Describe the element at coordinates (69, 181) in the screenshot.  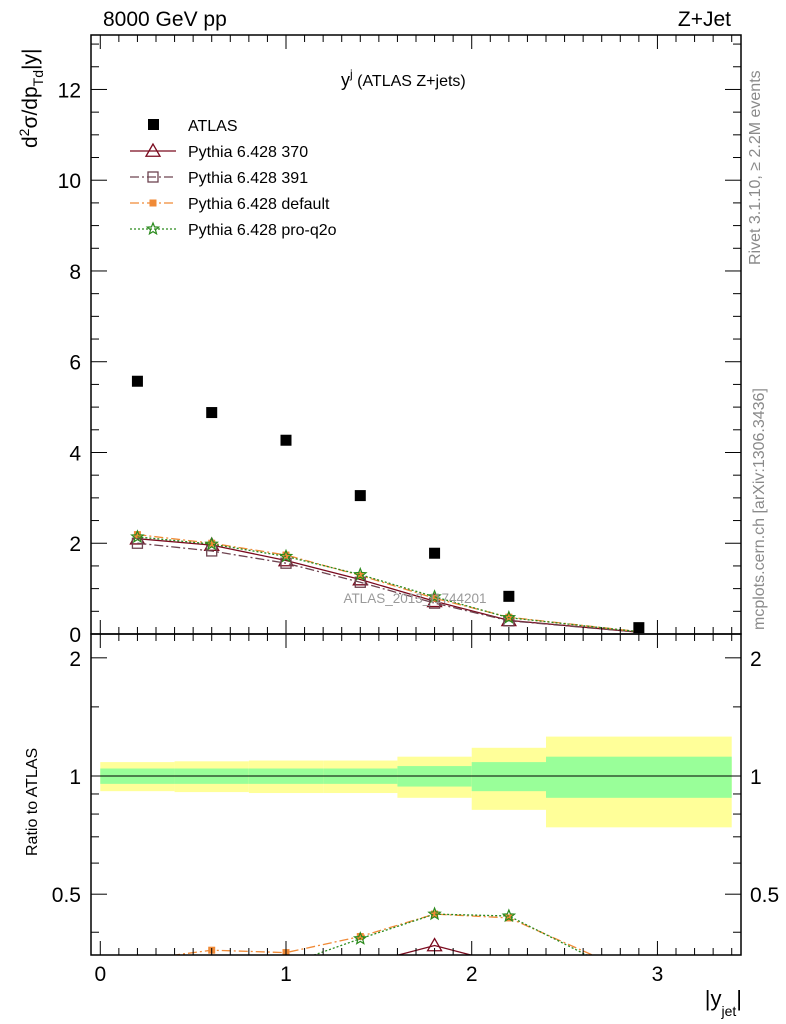
I see `tick-label: 10` at that location.